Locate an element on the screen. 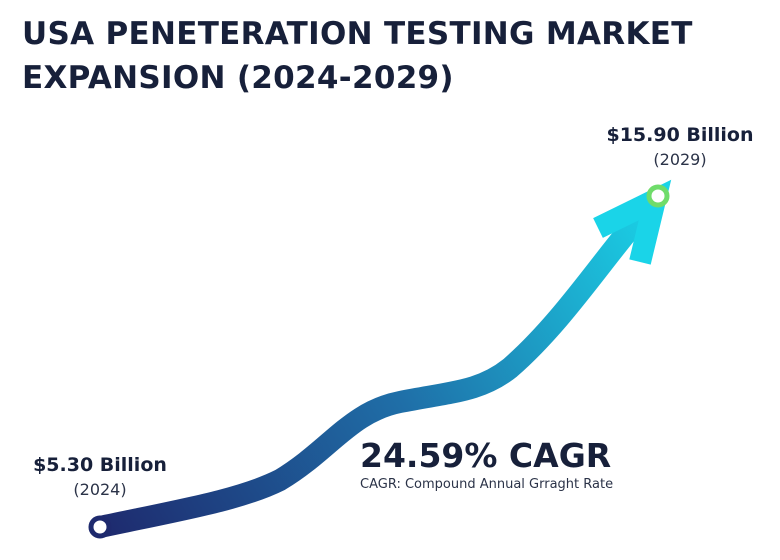 This screenshot has width=780, height=560. start-label: $5.30 Billion (2024) is located at coordinates (100, 476).